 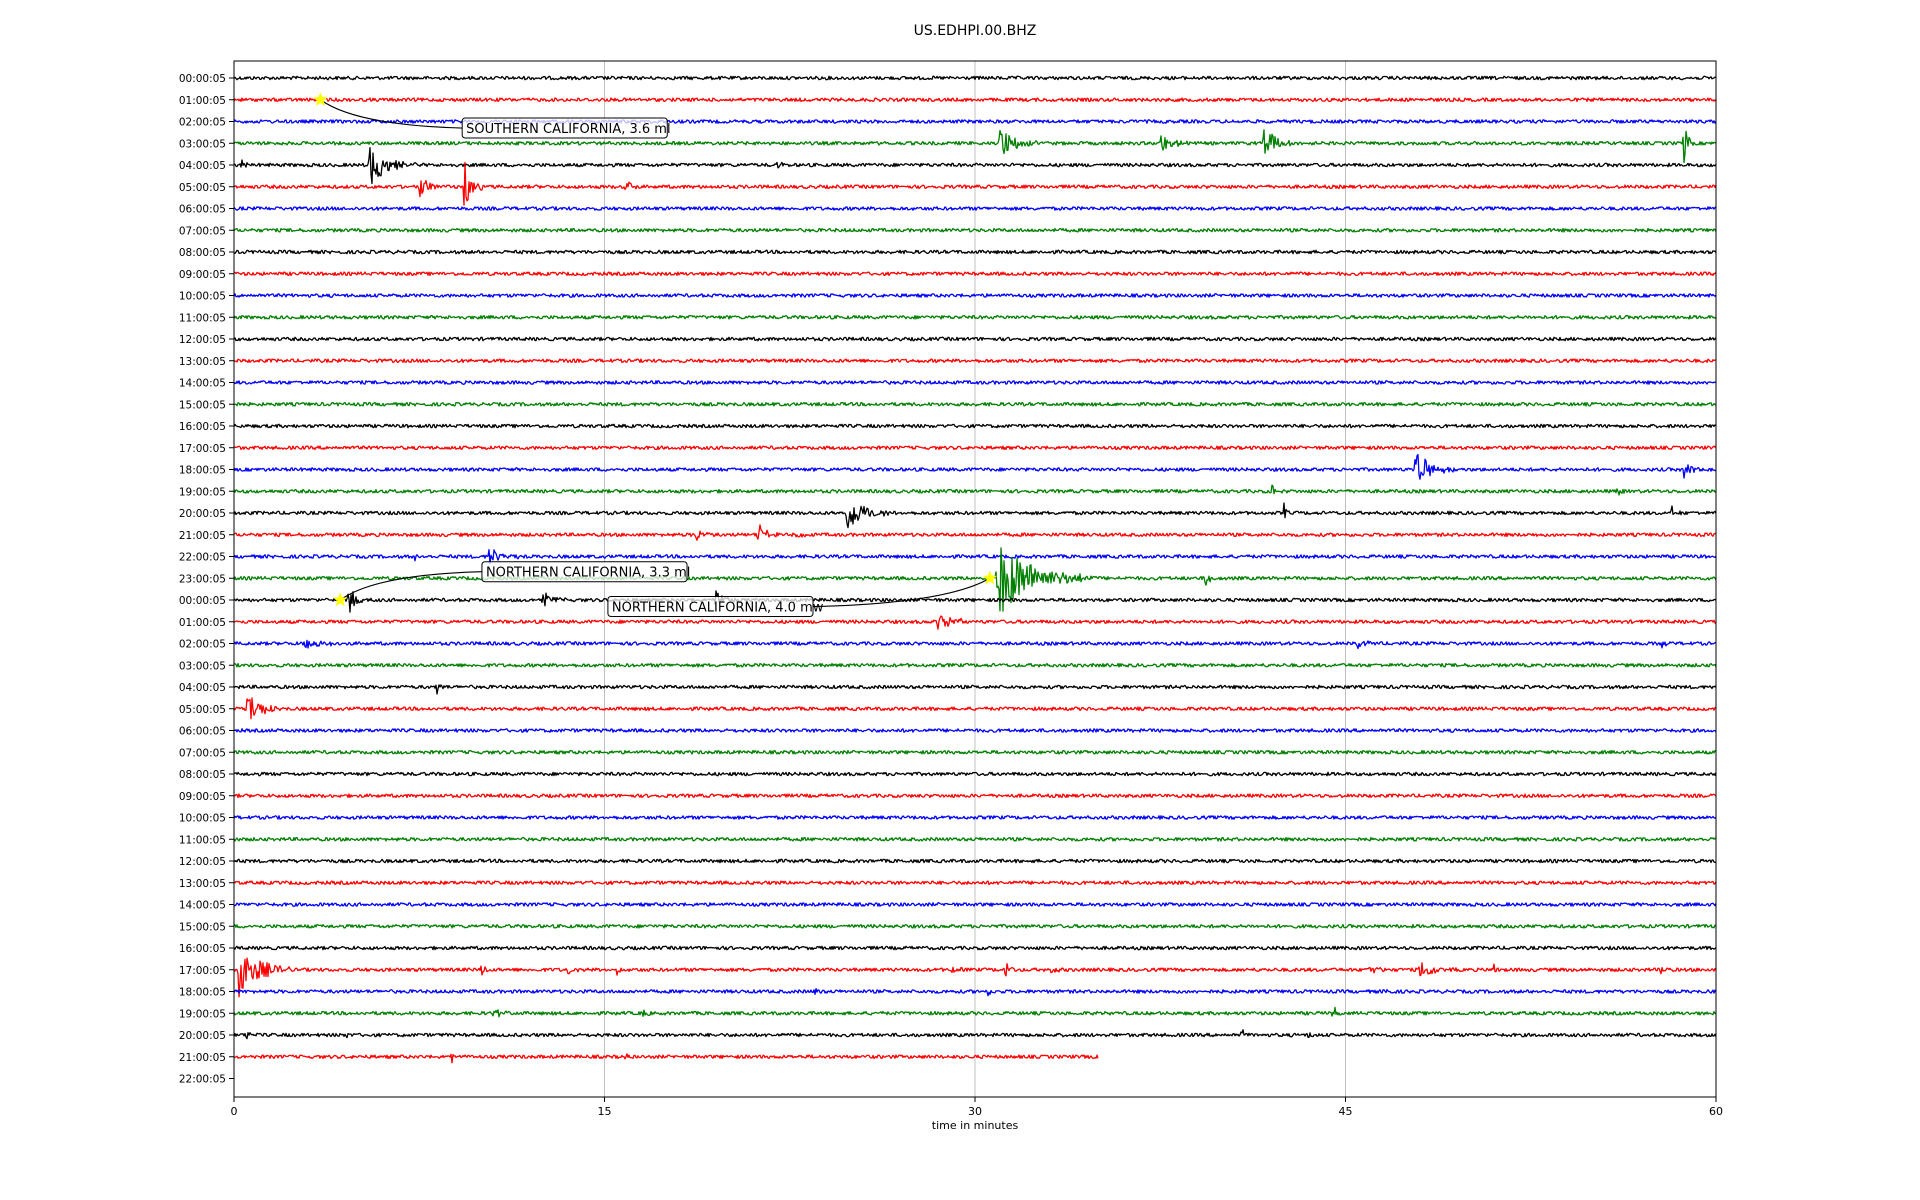 What do you see at coordinates (202, 558) in the screenshot?
I see `row-time-label: 22:00:05` at bounding box center [202, 558].